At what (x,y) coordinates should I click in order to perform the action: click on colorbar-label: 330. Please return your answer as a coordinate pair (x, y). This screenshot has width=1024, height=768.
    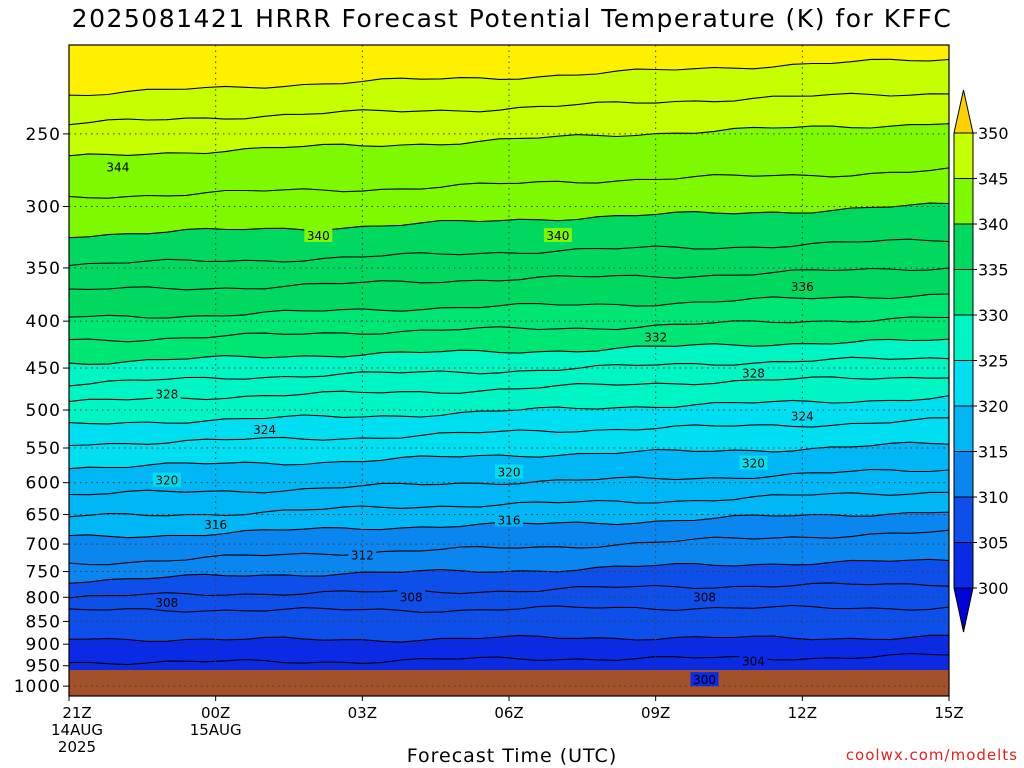
    Looking at the image, I should click on (993, 315).